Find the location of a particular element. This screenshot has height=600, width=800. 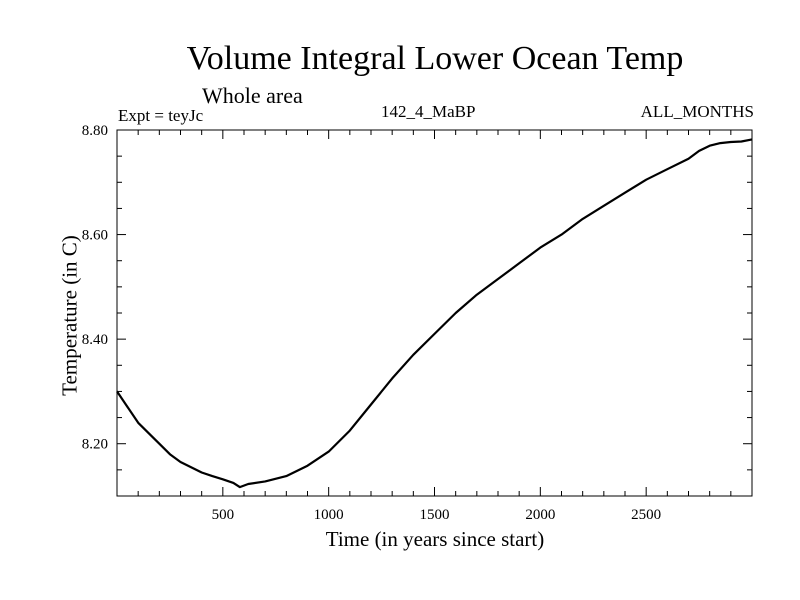

y-tick-label: 8.60 is located at coordinates (95, 236).